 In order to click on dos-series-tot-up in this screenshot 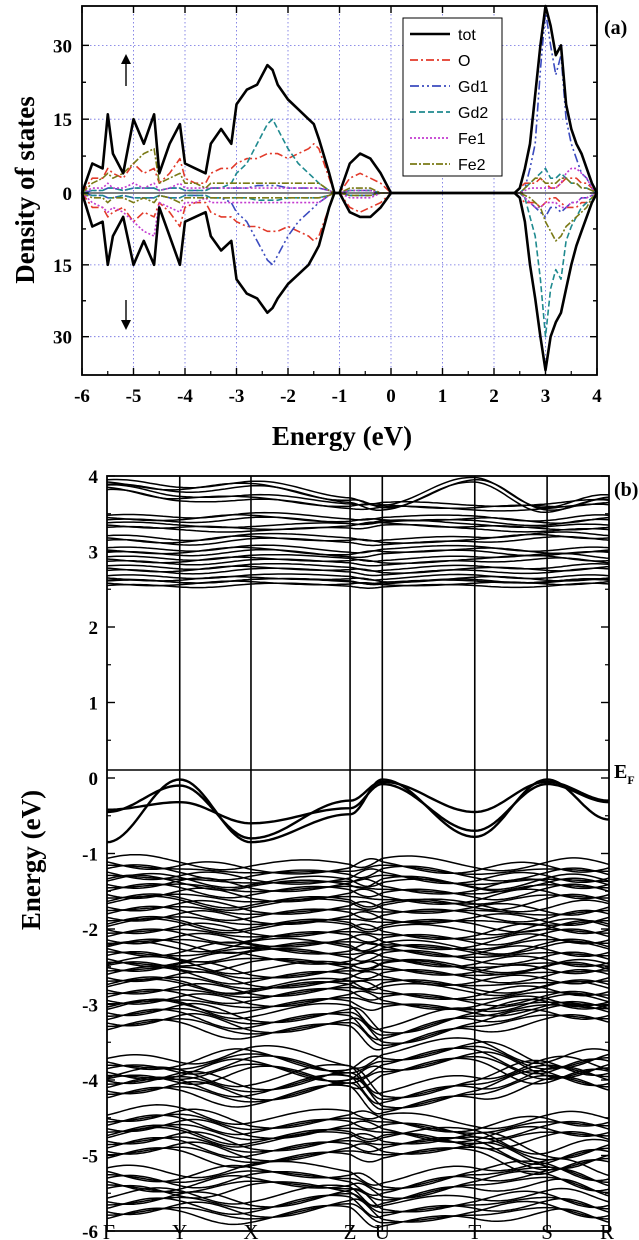, I will do `click(339, 99)`.